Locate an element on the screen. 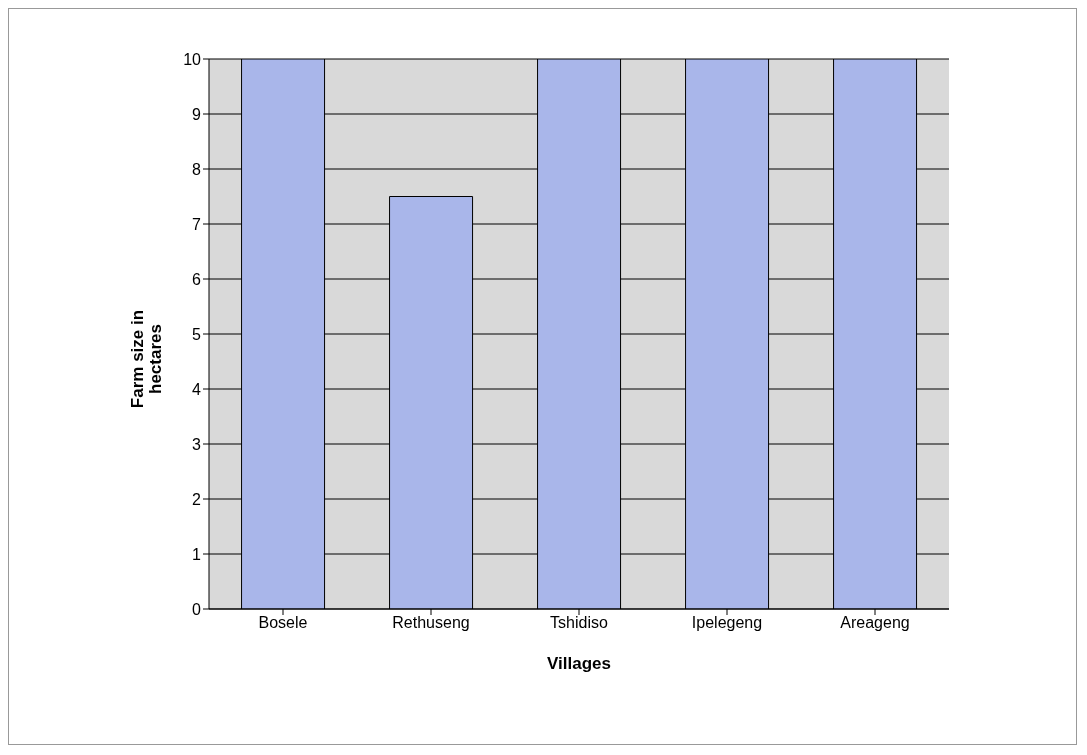  y-tick-label: 7 is located at coordinates (197, 224).